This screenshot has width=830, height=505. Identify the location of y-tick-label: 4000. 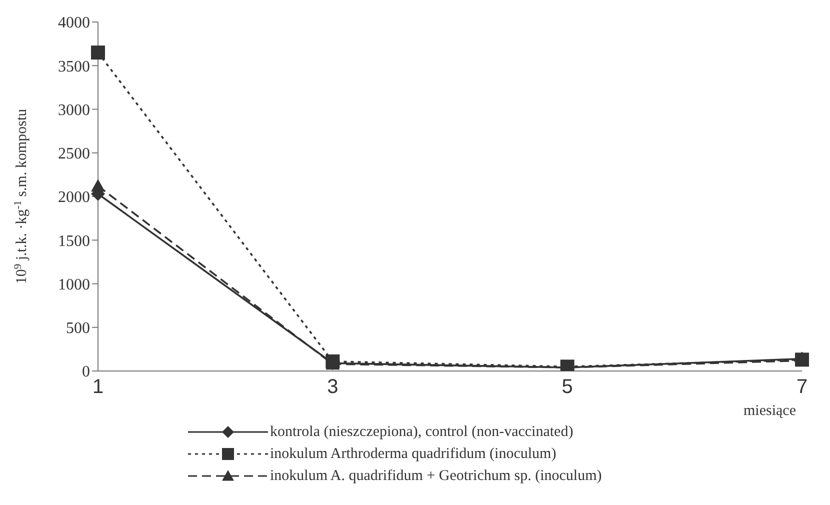
(74, 23).